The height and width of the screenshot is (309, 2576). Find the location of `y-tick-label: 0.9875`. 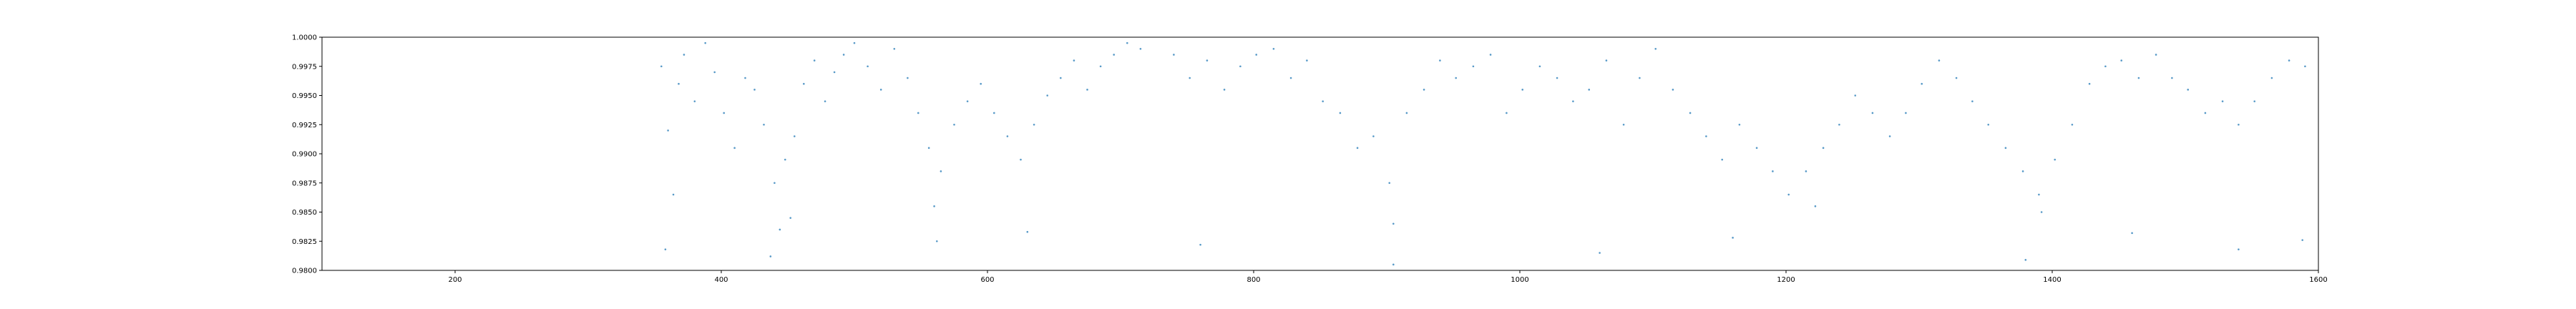

y-tick-label: 0.9875 is located at coordinates (304, 183).